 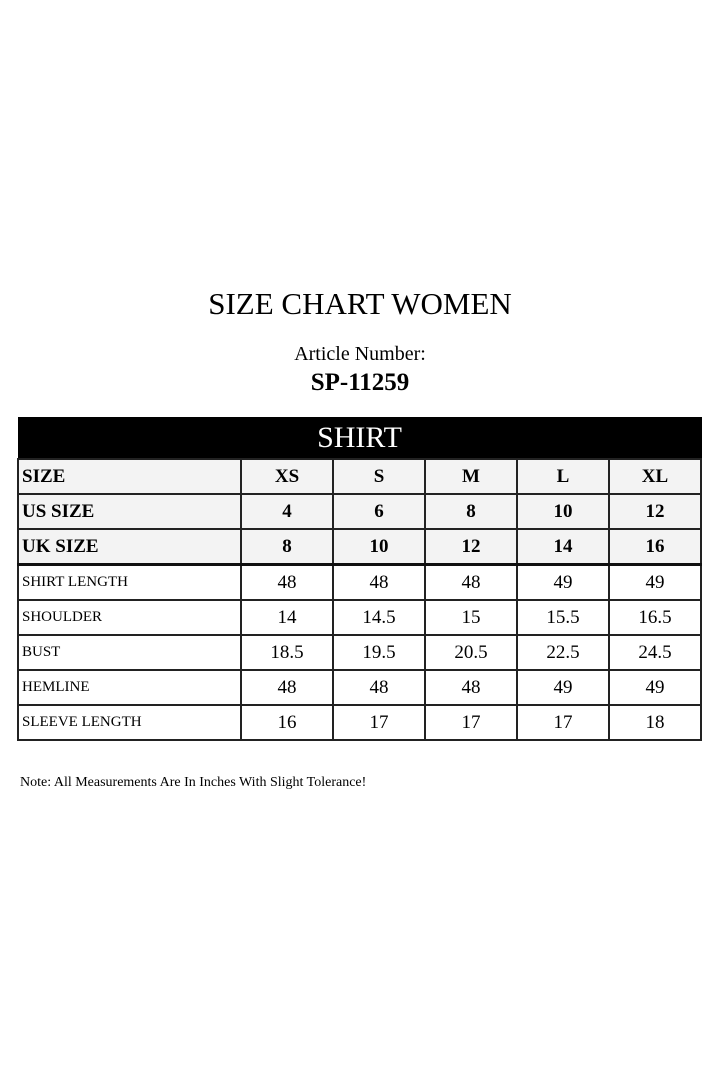 I want to click on table-cell: 20.5, so click(x=471, y=652).